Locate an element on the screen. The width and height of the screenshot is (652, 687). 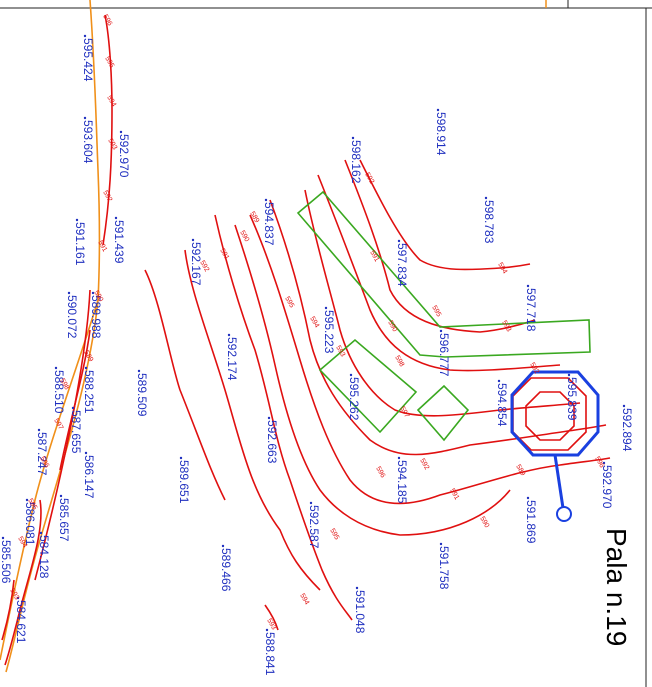
spot-height-label: 589.988 is located at coordinates (96, 317).